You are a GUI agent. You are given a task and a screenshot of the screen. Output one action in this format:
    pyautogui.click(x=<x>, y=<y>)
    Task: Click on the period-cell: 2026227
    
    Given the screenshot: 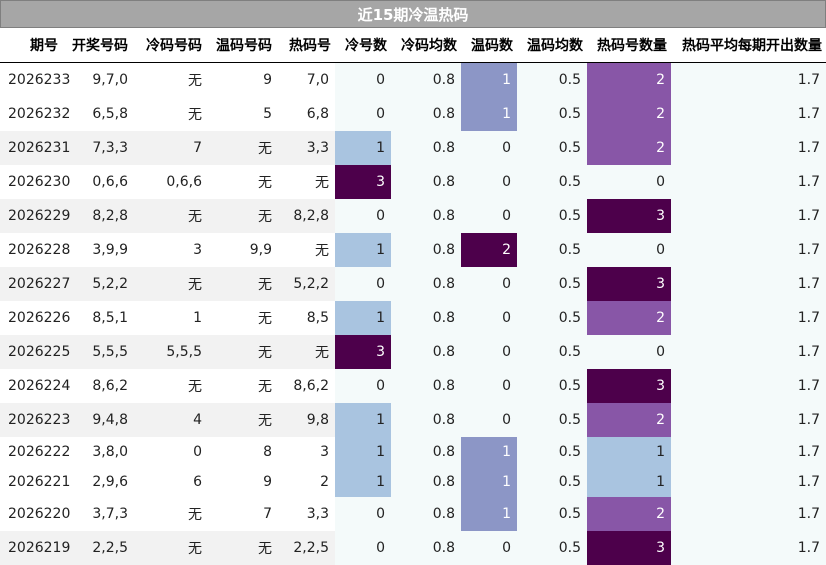 What is the action you would take?
    pyautogui.click(x=39, y=284)
    